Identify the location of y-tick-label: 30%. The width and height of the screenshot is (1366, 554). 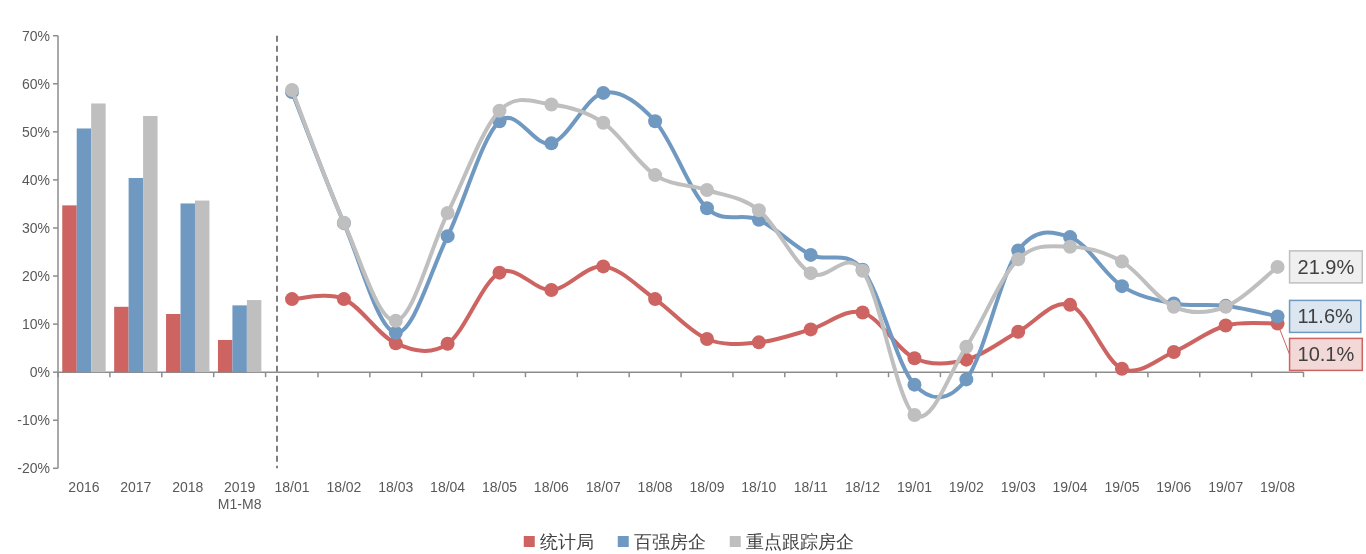
(35, 227).